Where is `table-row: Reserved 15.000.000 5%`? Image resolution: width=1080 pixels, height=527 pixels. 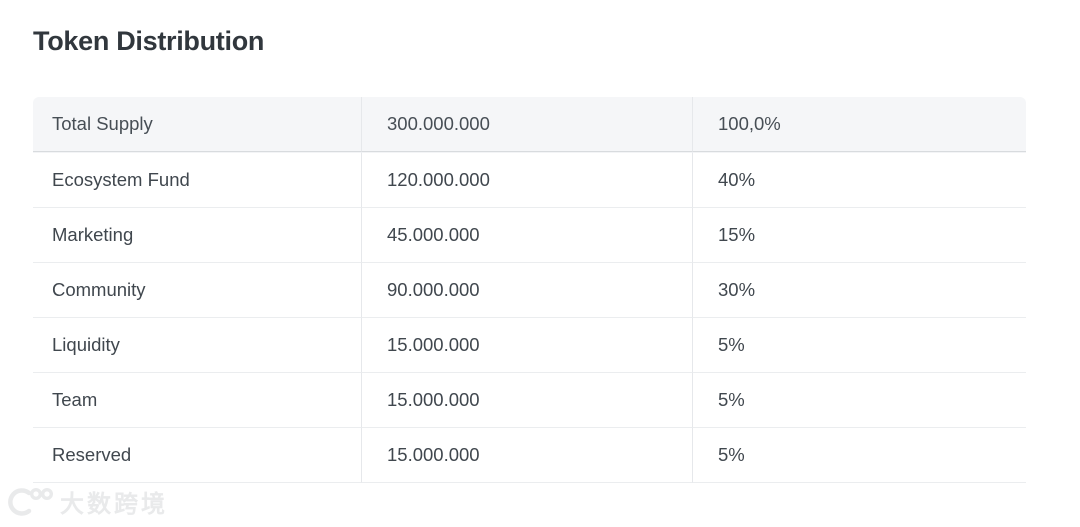
table-row: Reserved 15.000.000 5% is located at coordinates (529, 455).